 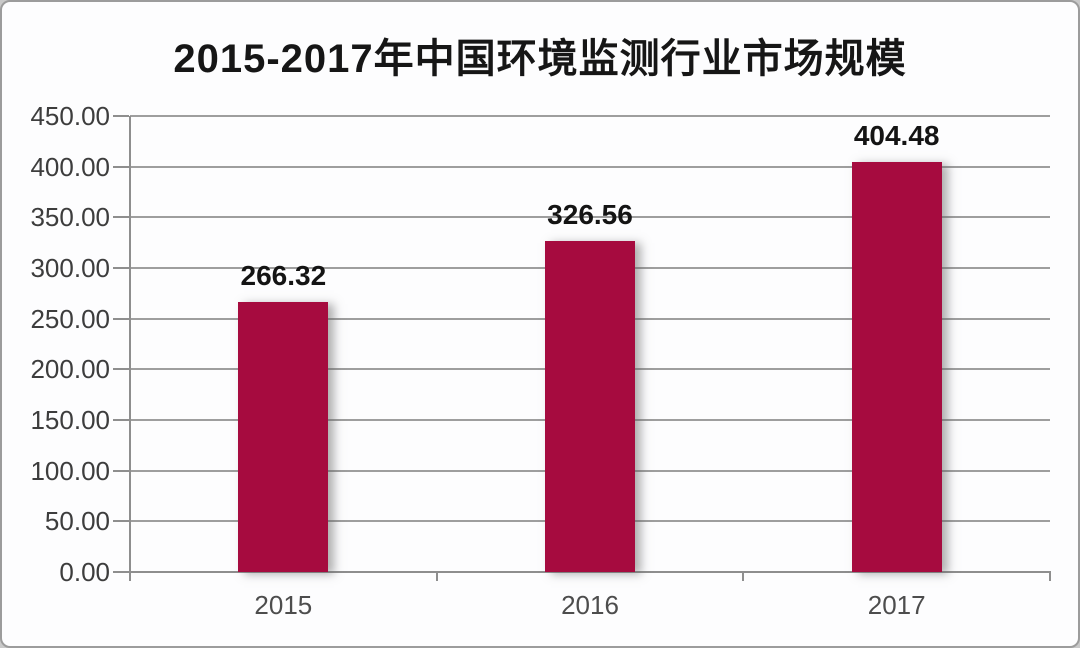 What do you see at coordinates (540, 59) in the screenshot?
I see `chart-title: 2015-2017年中国环境监测行业市场规模` at bounding box center [540, 59].